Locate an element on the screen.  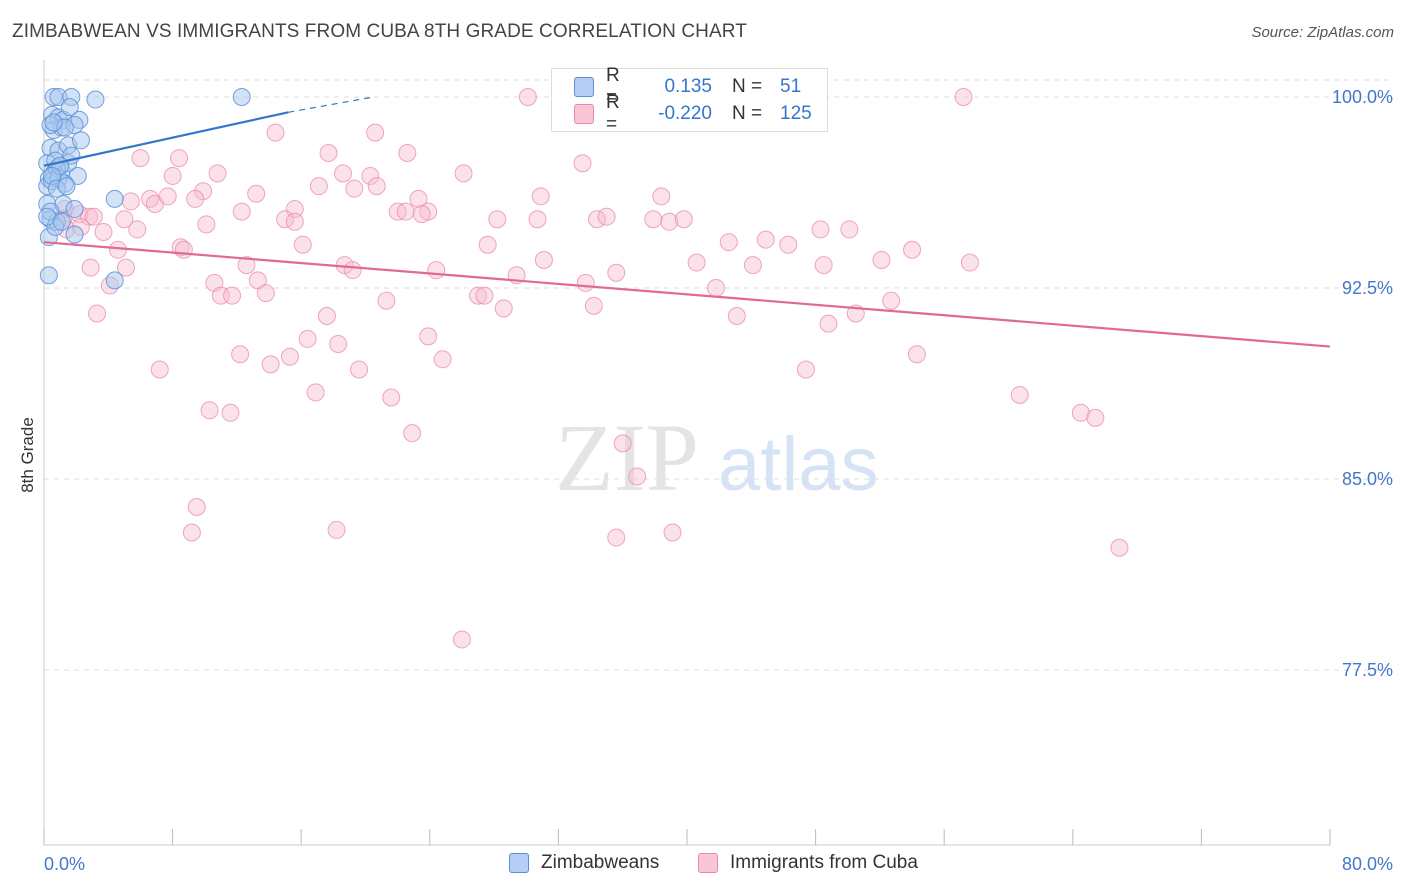
stats-legend: R = 0.135 N = 51 R = -0.220 N = 125 is located at coordinates (689, 100).